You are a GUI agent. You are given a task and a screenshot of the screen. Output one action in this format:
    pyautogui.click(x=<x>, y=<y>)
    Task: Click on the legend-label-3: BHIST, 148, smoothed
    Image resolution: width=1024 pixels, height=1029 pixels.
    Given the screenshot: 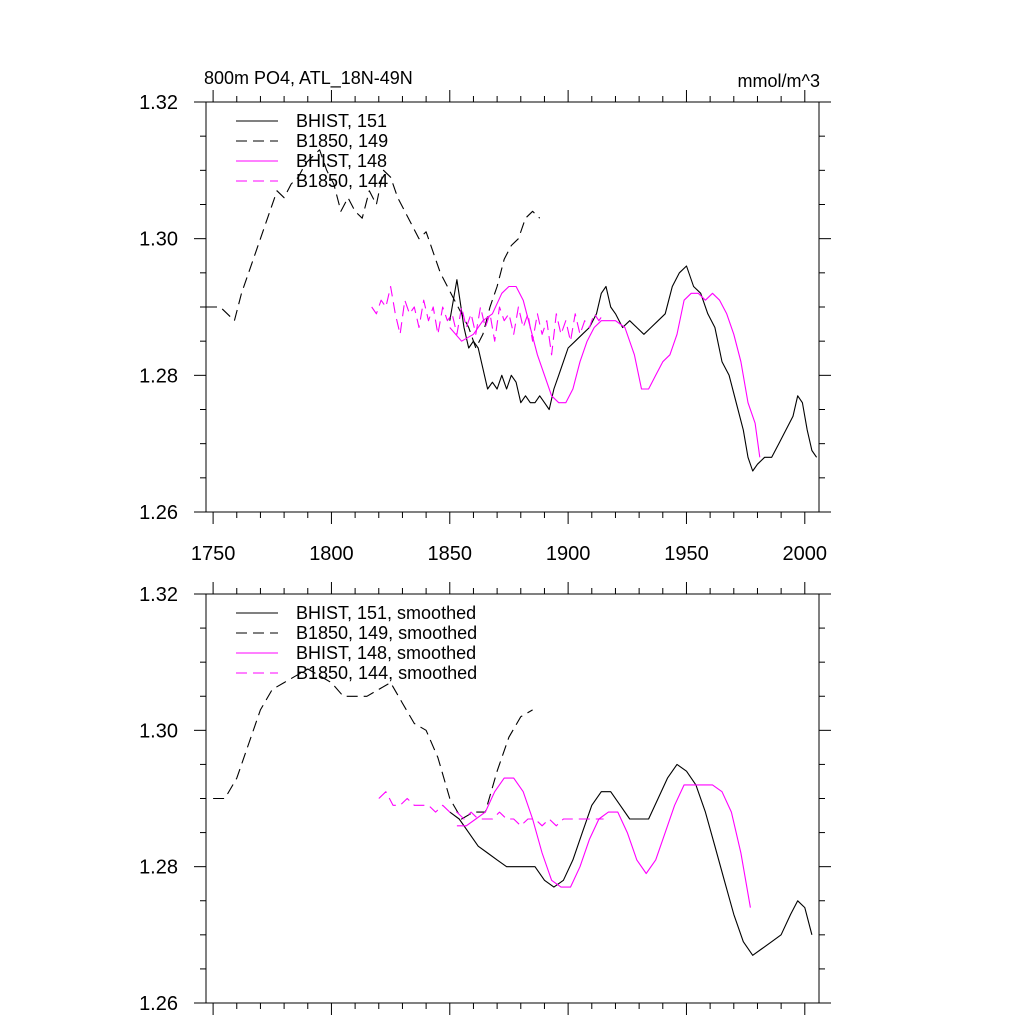 What is the action you would take?
    pyautogui.click(x=386, y=653)
    